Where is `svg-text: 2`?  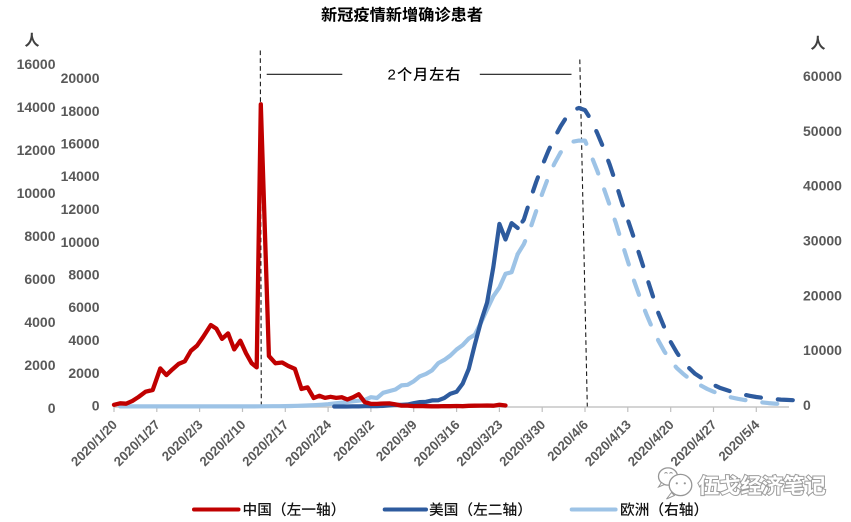 svg-text: 2 is located at coordinates (392, 75).